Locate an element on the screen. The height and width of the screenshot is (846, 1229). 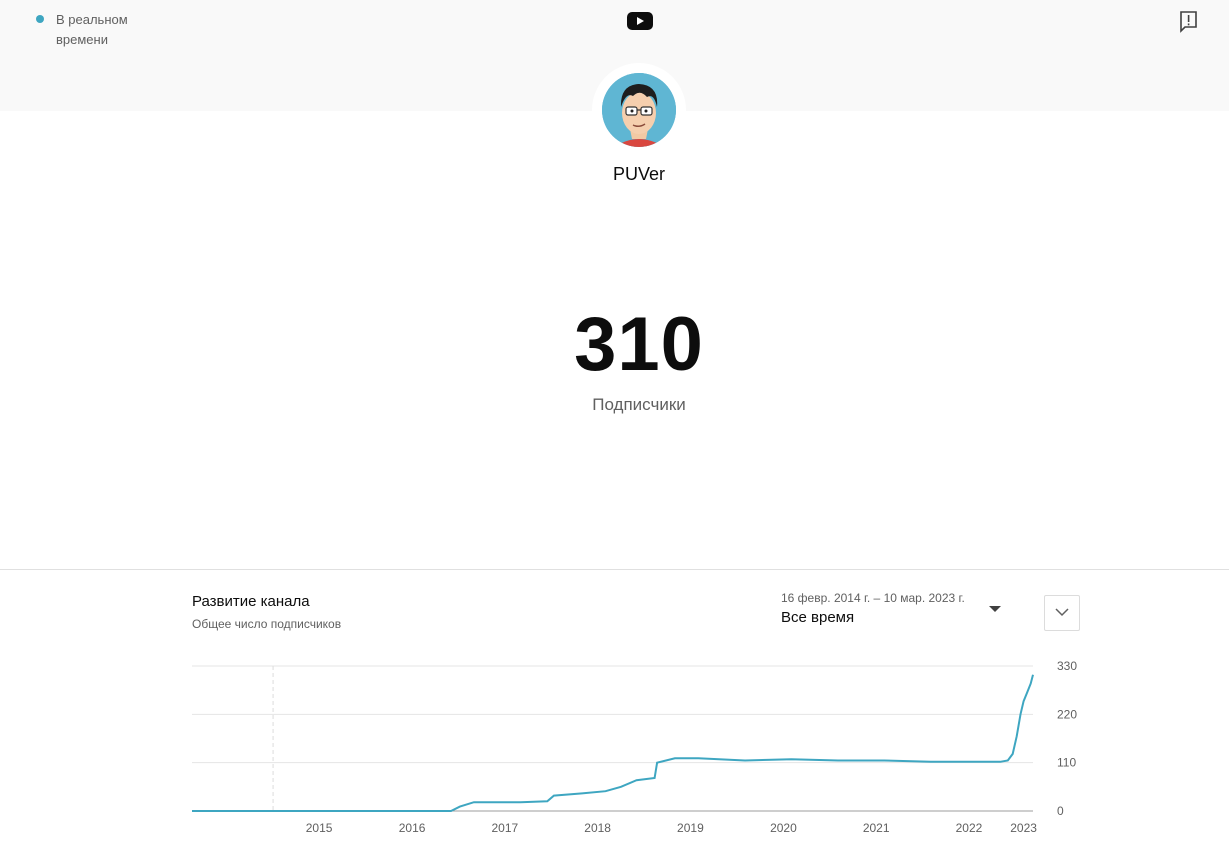
youtube-logo-icon is located at coordinates (640, 23).